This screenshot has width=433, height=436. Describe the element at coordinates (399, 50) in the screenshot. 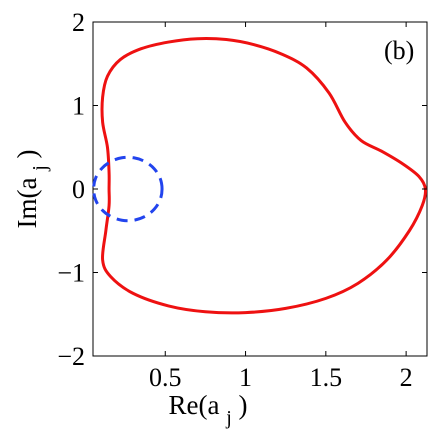

I see `panel-label: (b)` at that location.